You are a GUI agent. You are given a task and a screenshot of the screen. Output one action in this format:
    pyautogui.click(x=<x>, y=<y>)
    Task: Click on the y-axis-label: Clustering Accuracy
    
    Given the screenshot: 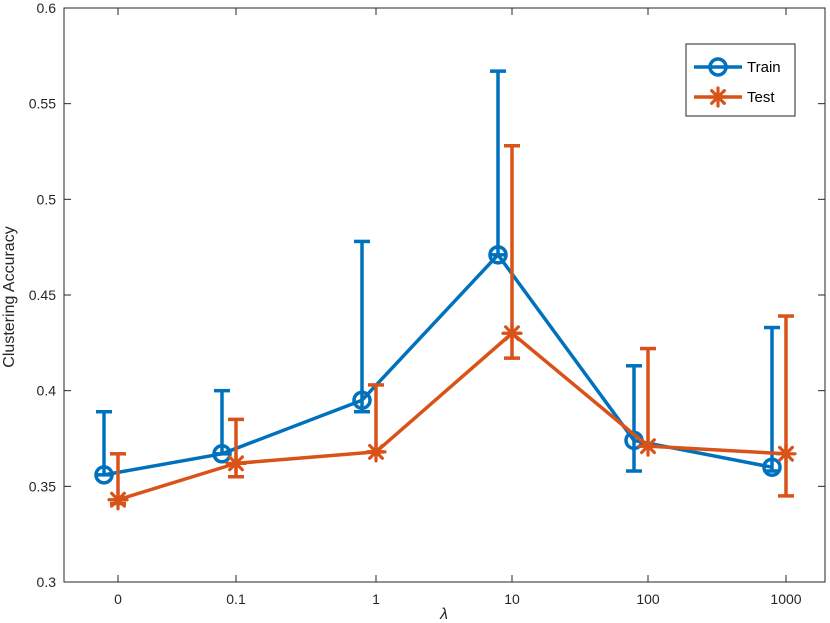 What is the action you would take?
    pyautogui.click(x=9, y=296)
    